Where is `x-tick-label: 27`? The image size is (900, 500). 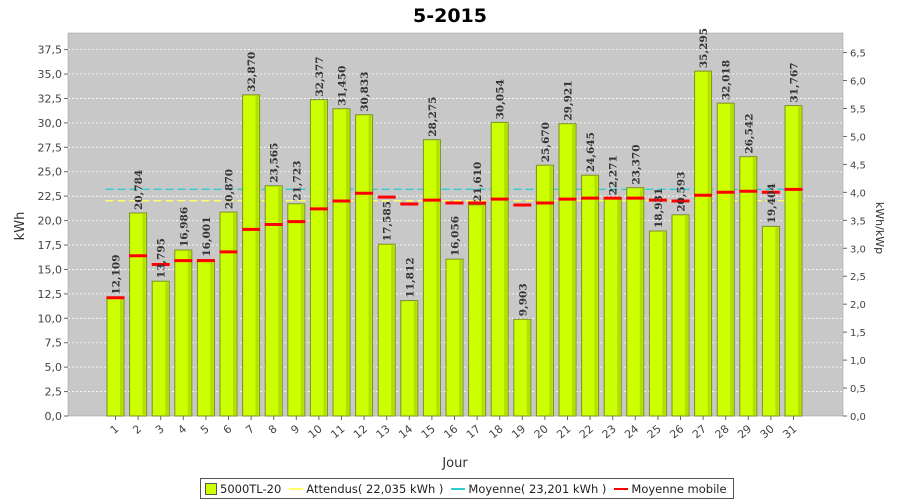 x-tick-label: 27 is located at coordinates (699, 431).